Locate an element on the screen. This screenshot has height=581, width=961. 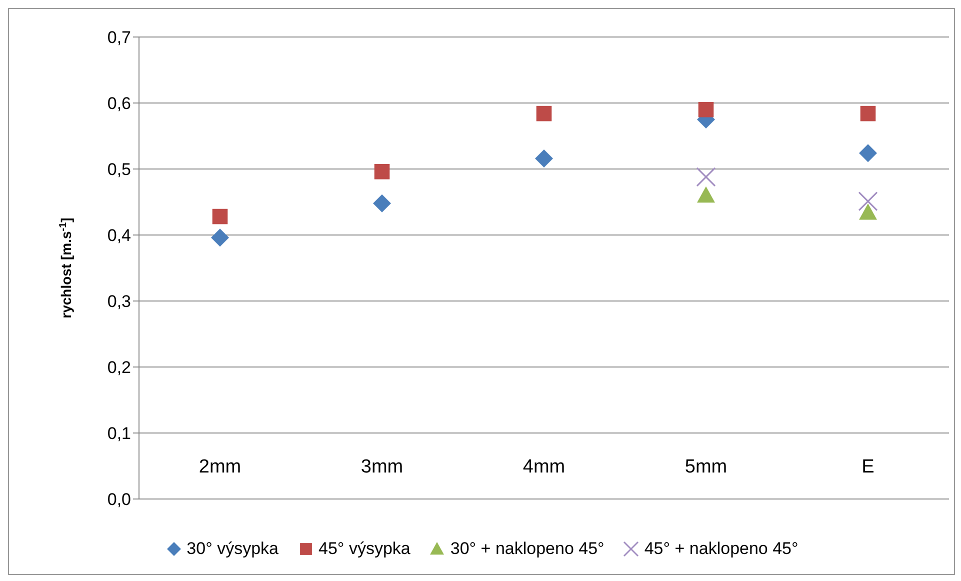
x-tick-label: 4mm is located at coordinates (544, 467).